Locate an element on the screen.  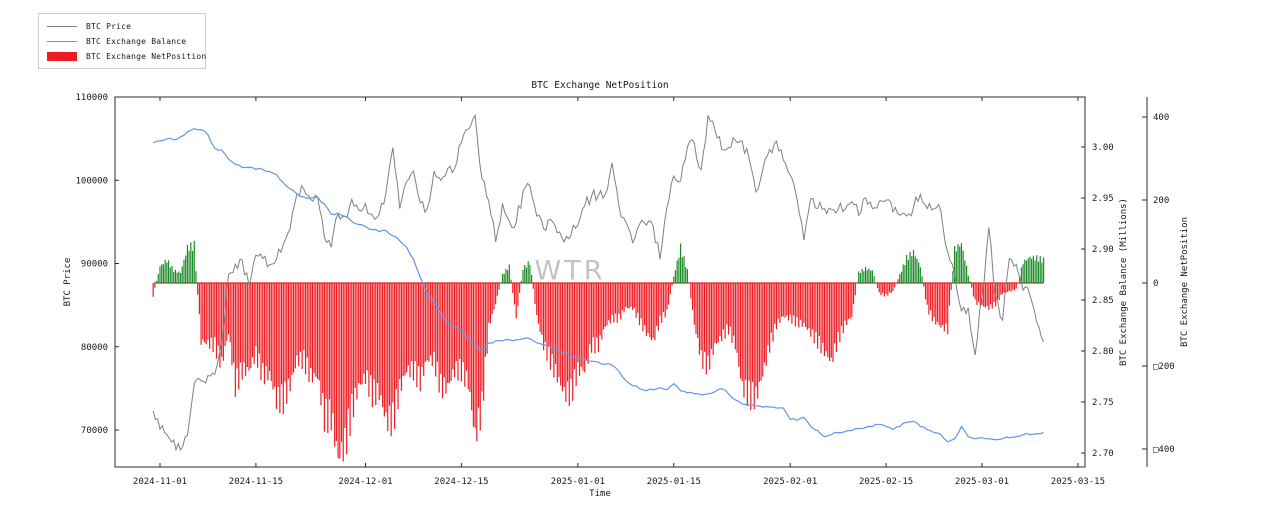
left-axis-title: BTC Price is located at coordinates (68, 282).